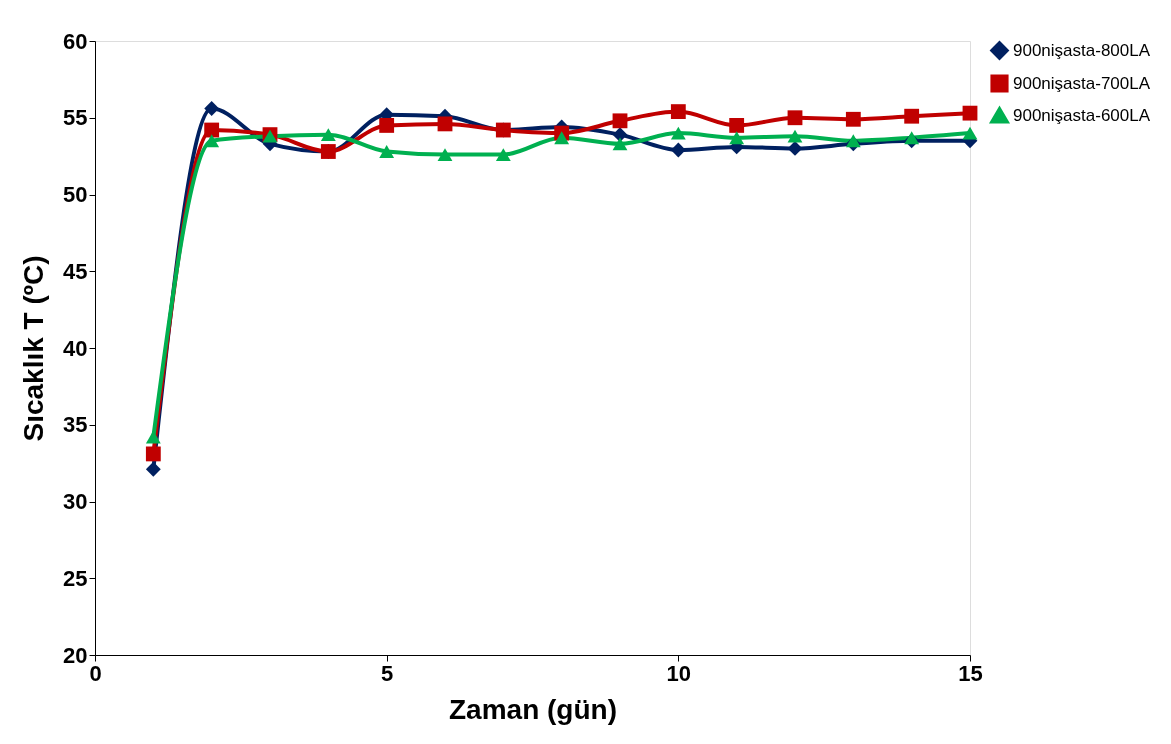 The height and width of the screenshot is (744, 1171). Describe the element at coordinates (75, 655) in the screenshot. I see `y-tick-label: 20` at that location.